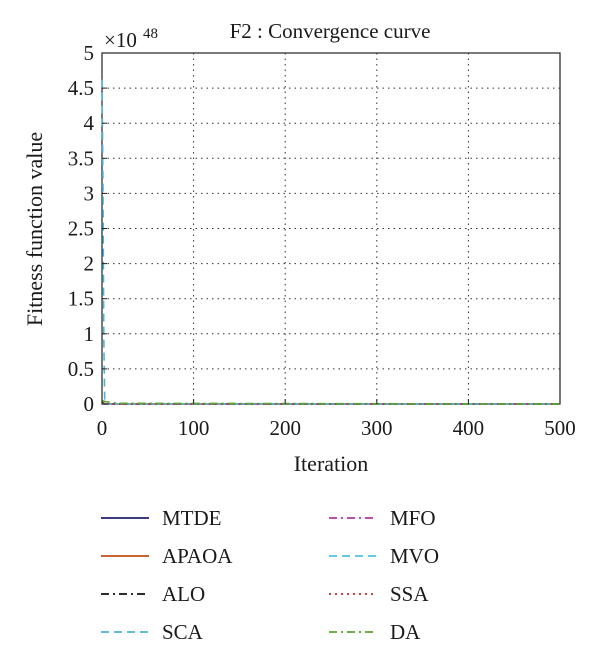 This screenshot has height=661, width=600. I want to click on y-axis-exponent: 48, so click(150, 34).